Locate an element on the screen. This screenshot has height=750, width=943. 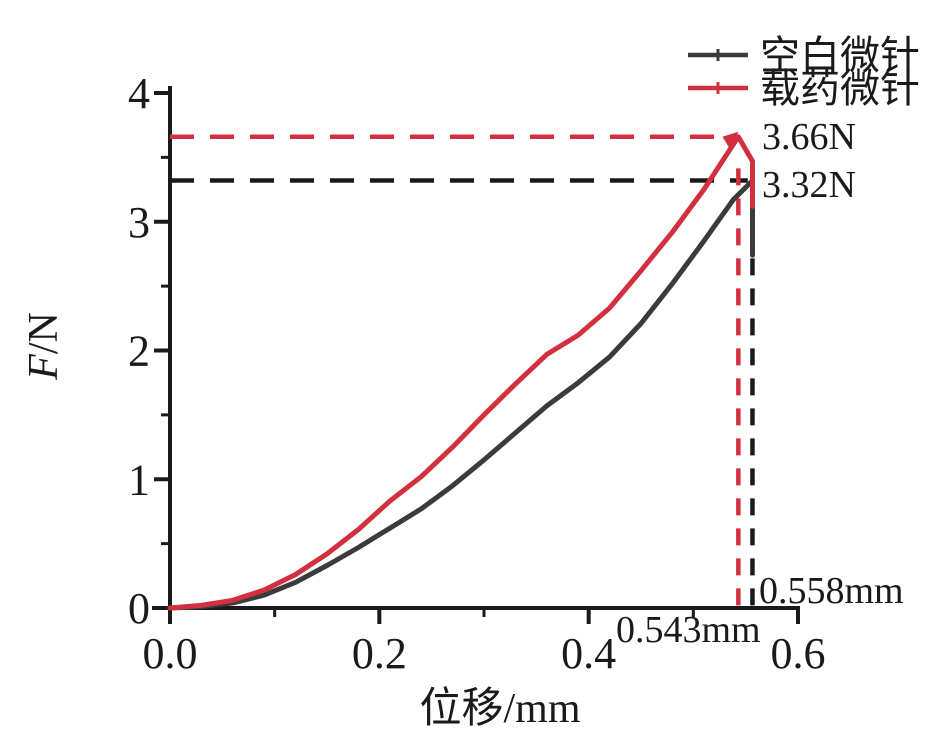
y-tick-label: 0 is located at coordinates (139, 608).